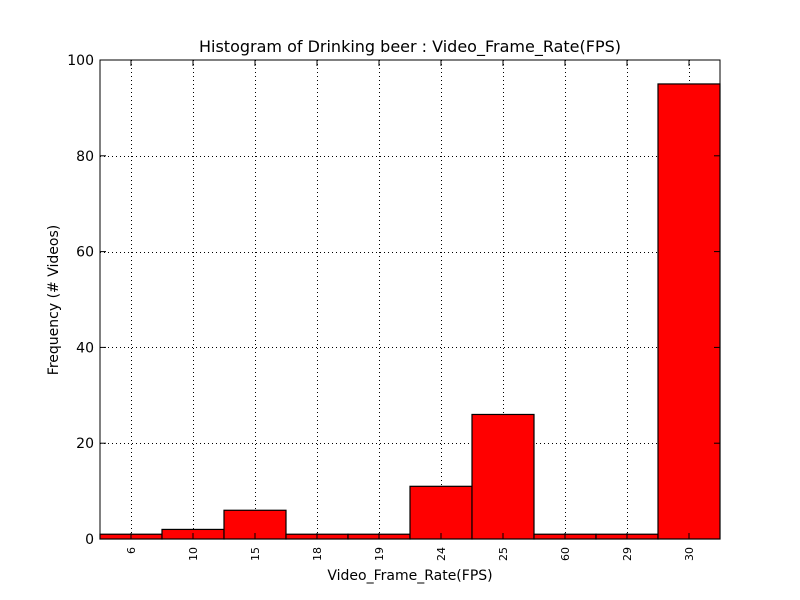  What do you see at coordinates (409, 576) in the screenshot?
I see `x-axis-label: Video_Frame_Rate(FPS)` at bounding box center [409, 576].